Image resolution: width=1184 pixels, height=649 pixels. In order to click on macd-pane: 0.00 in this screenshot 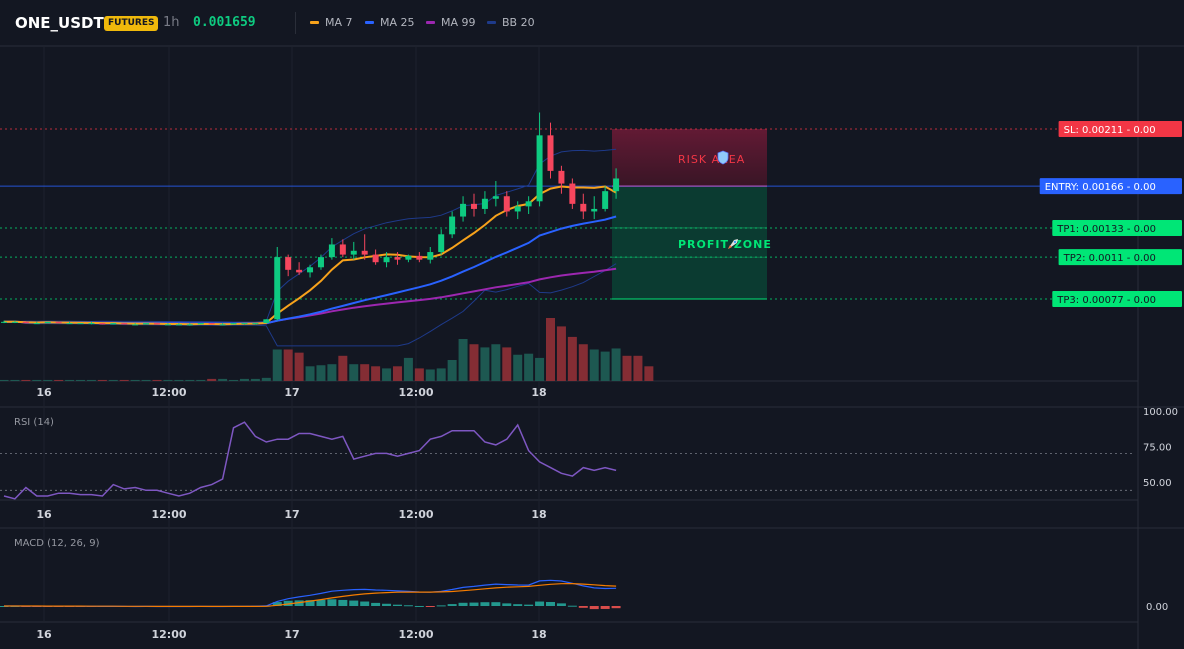, I will do `click(584, 596)`.